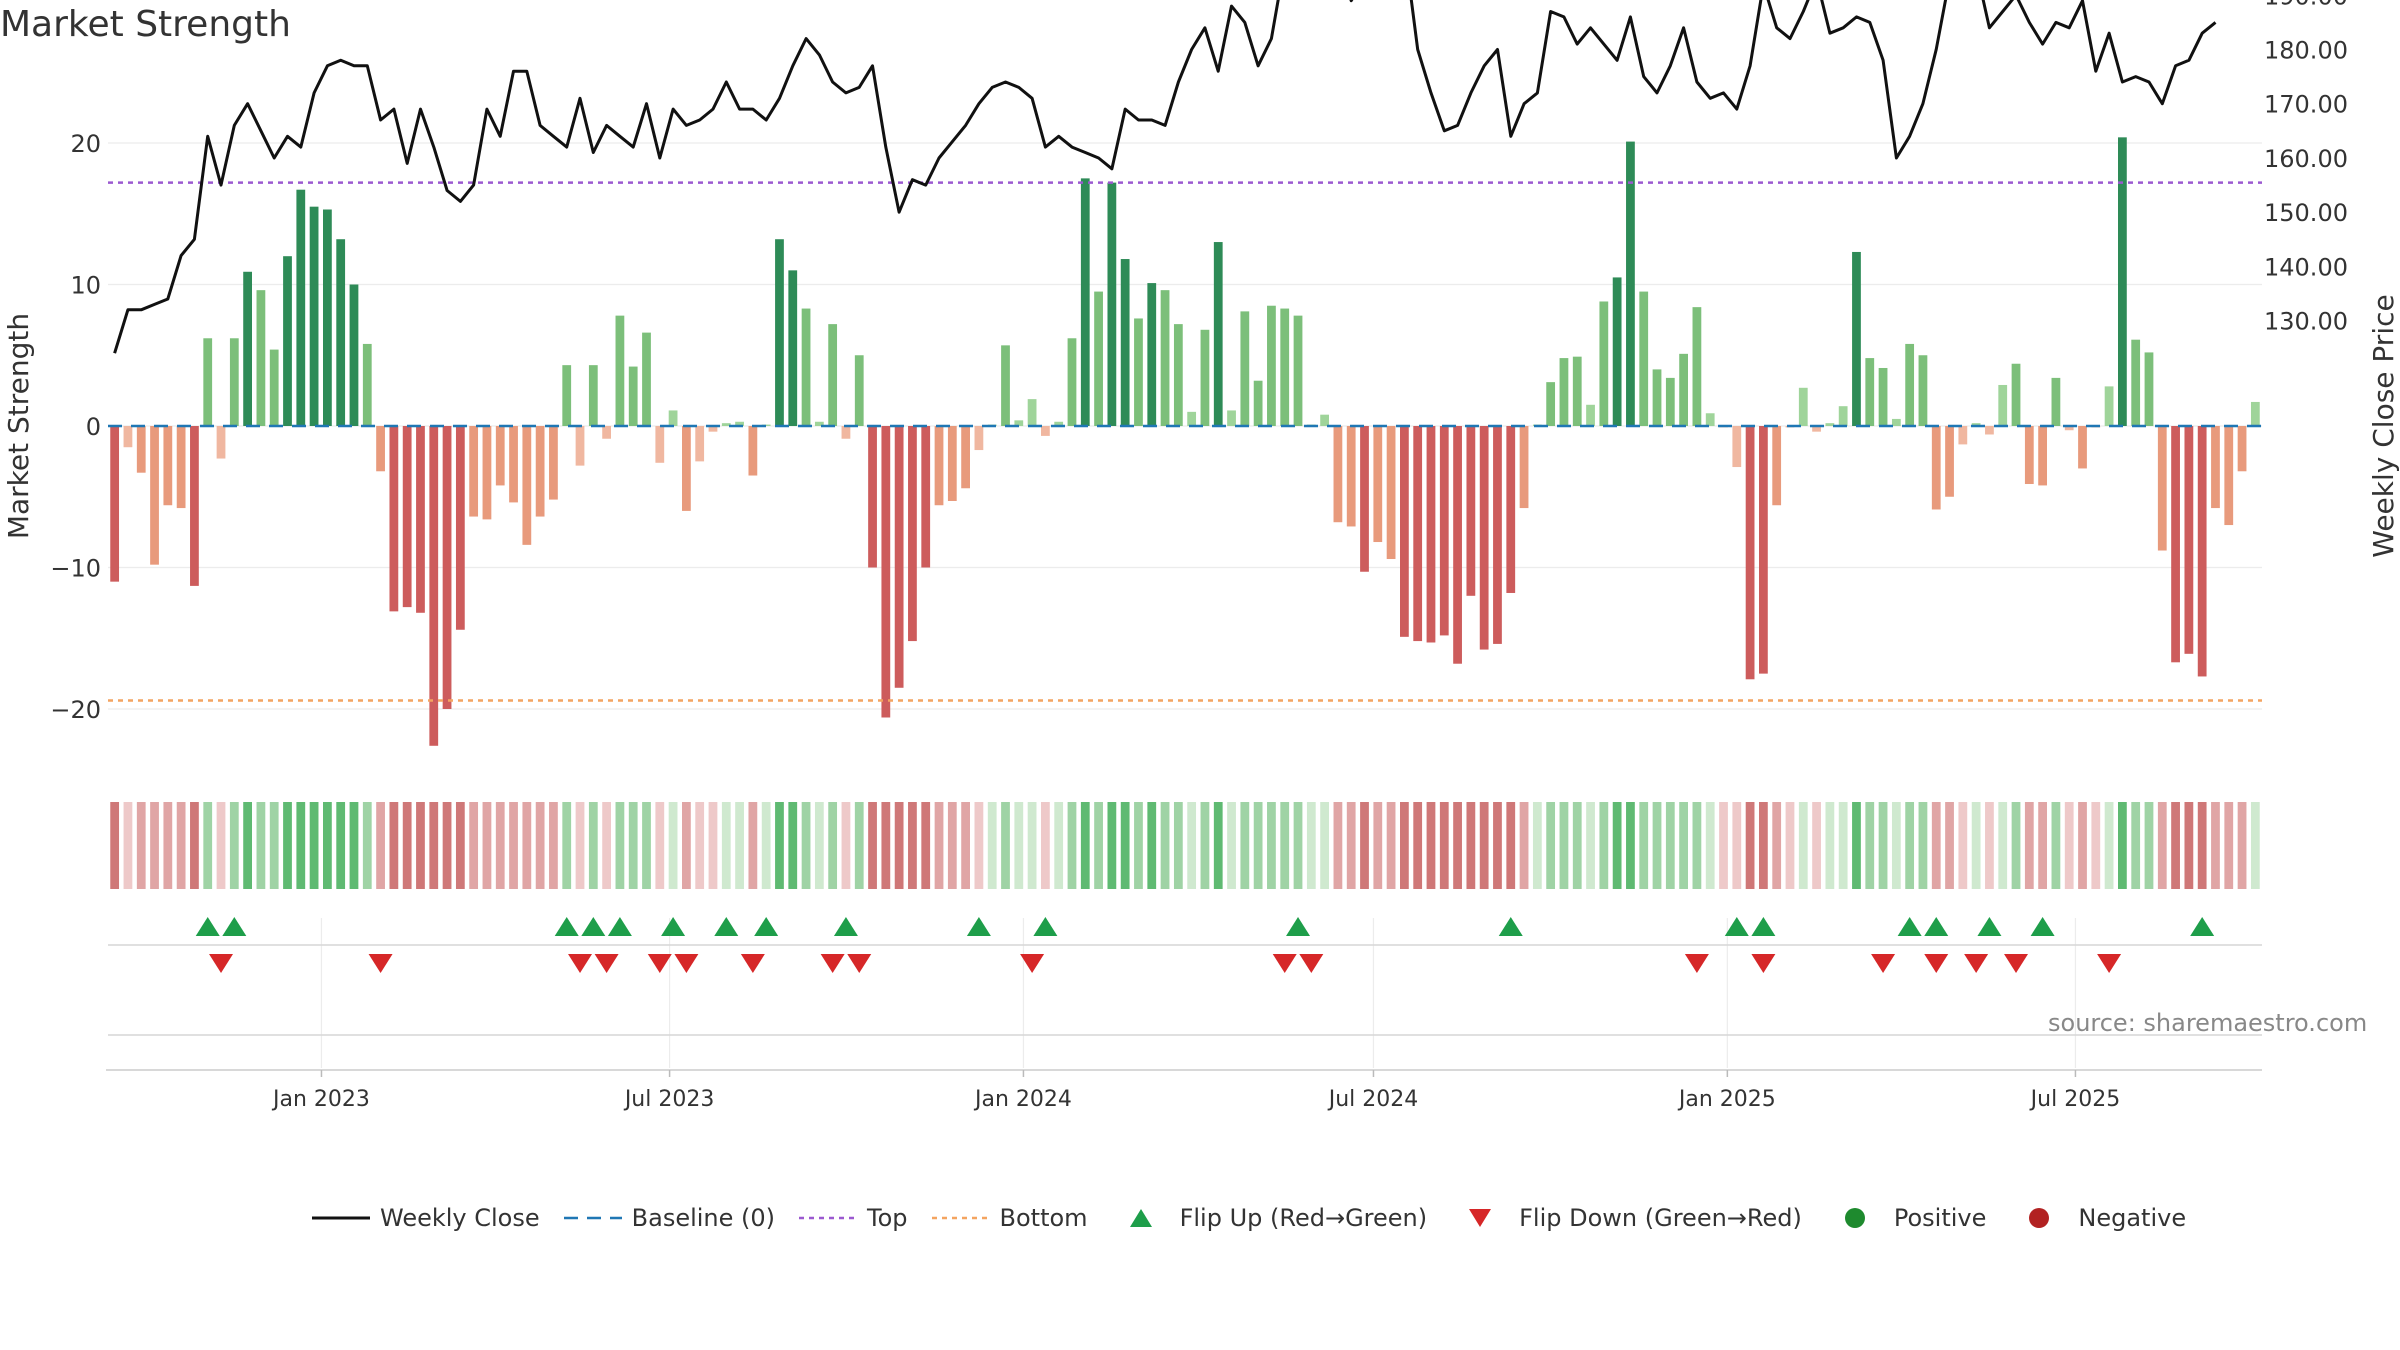 This screenshot has height=1350, width=2400. What do you see at coordinates (828, 1218) in the screenshot?
I see `legend-swatch-line-dot` at bounding box center [828, 1218].